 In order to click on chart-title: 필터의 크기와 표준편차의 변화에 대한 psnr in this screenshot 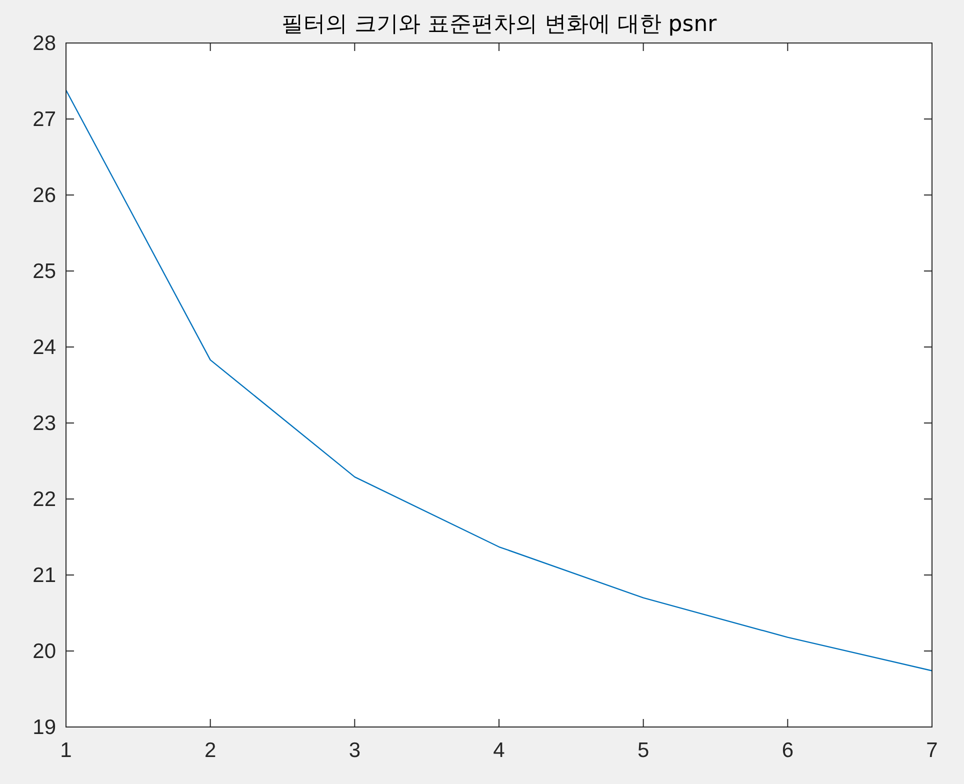, I will do `click(499, 24)`.